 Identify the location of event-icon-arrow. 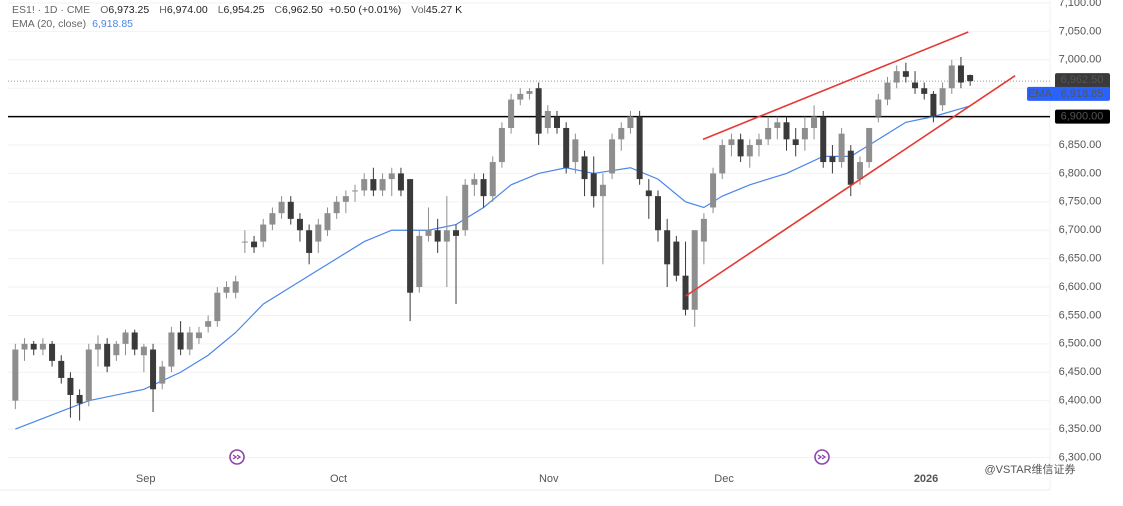
(237, 457).